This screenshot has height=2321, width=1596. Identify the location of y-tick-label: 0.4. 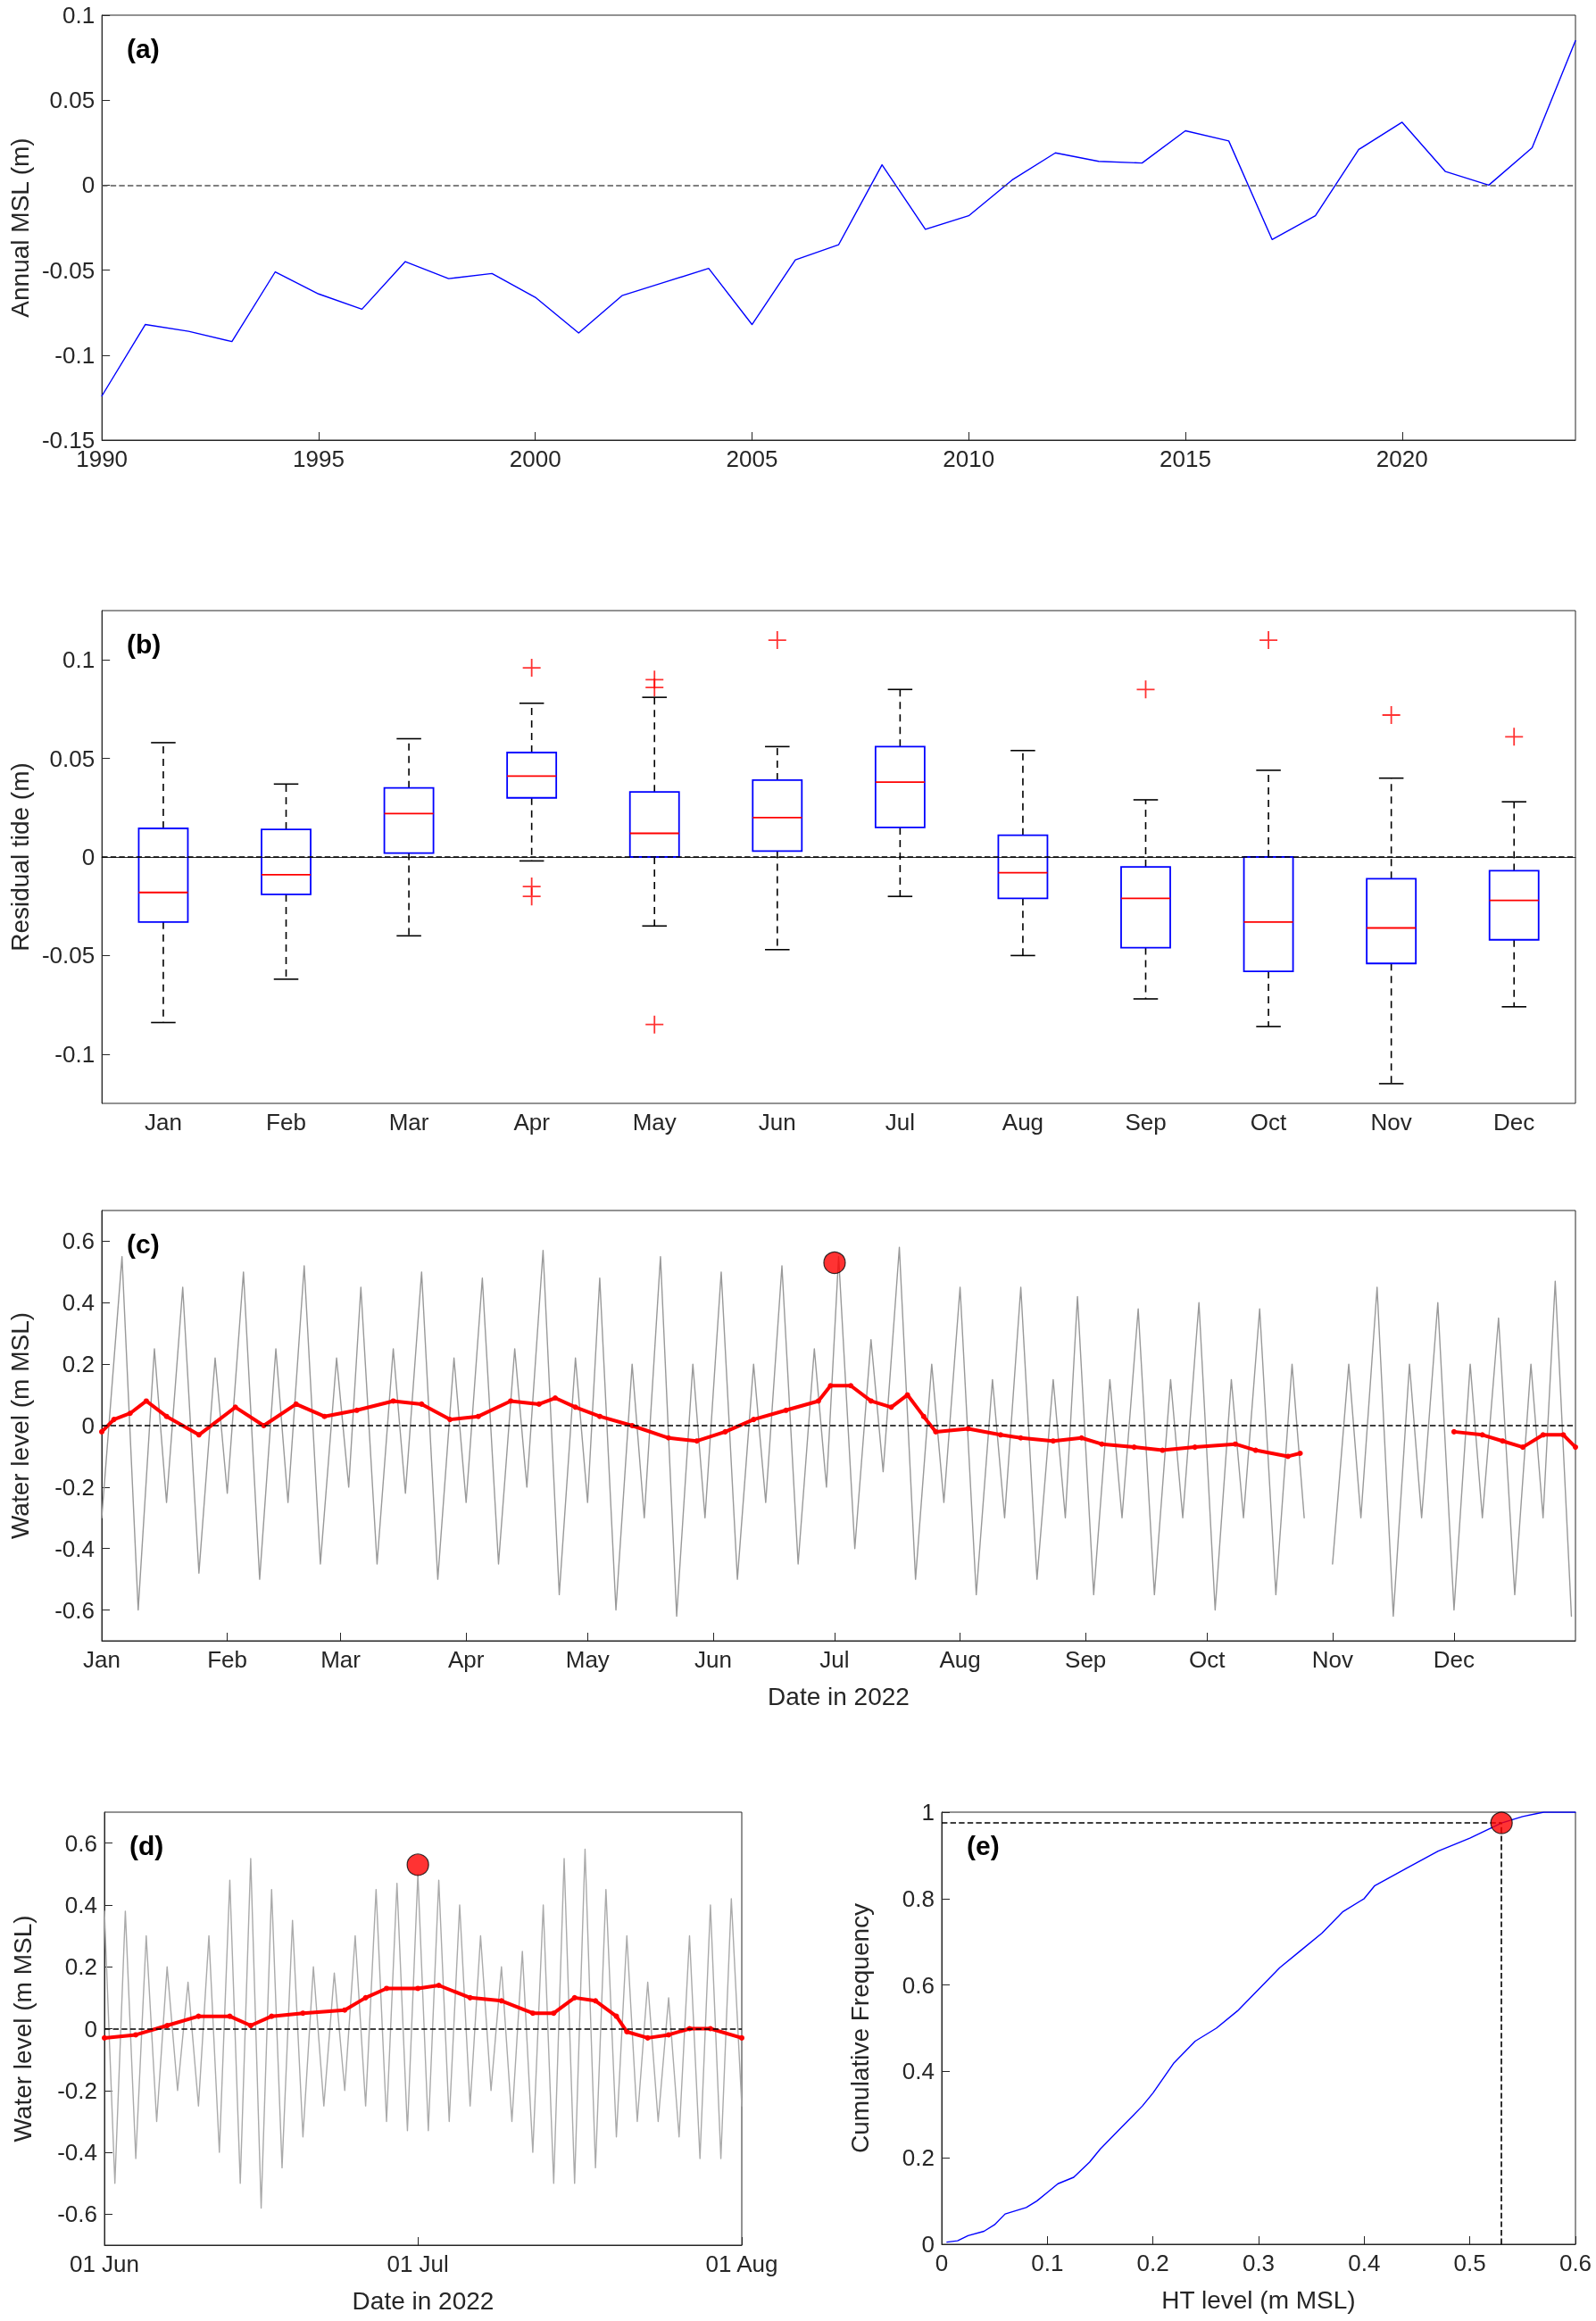
(81, 1904).